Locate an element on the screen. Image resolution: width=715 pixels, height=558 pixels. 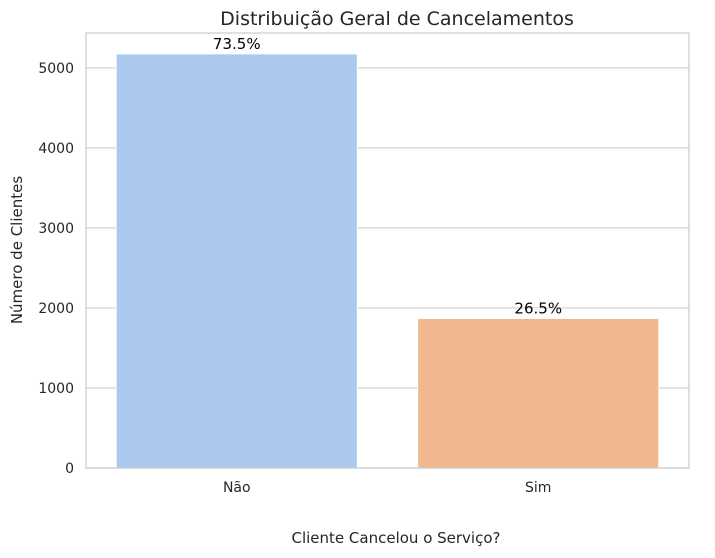
x-tick-label: Não is located at coordinates (237, 488).